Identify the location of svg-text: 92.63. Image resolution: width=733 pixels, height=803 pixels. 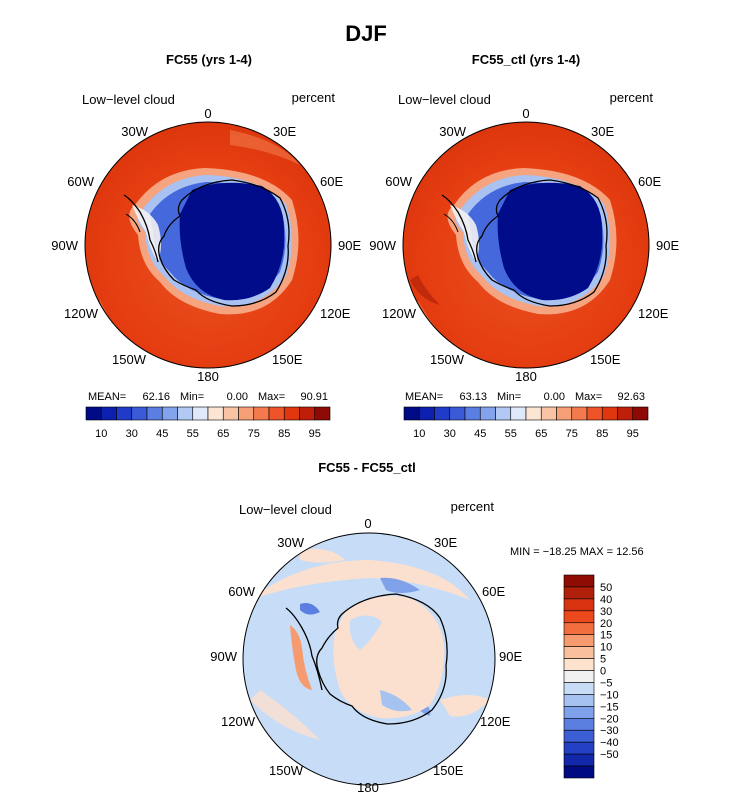
(631, 397).